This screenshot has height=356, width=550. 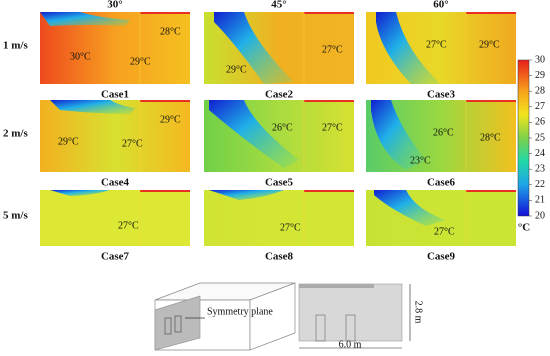 I want to click on column-header: 45°, so click(x=278, y=5).